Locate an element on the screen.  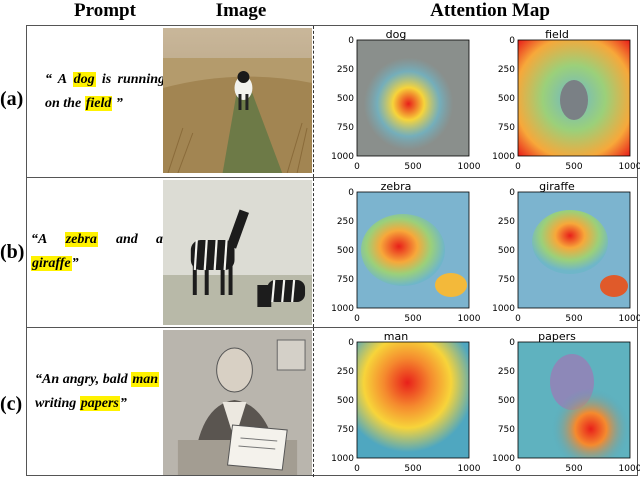
attention-map-man: man 0 250 500 750 1000 0 500 1 is located at coordinates (401, 403).